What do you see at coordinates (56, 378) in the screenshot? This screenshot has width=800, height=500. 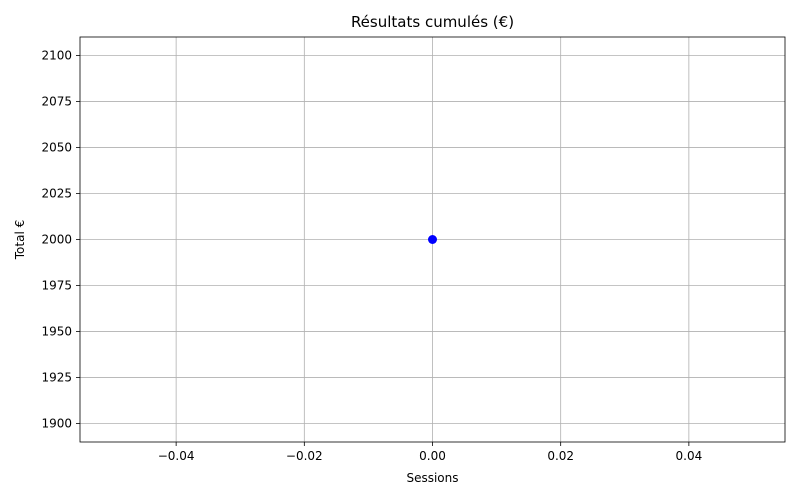 I see `y-tick-label: 1925` at bounding box center [56, 378].